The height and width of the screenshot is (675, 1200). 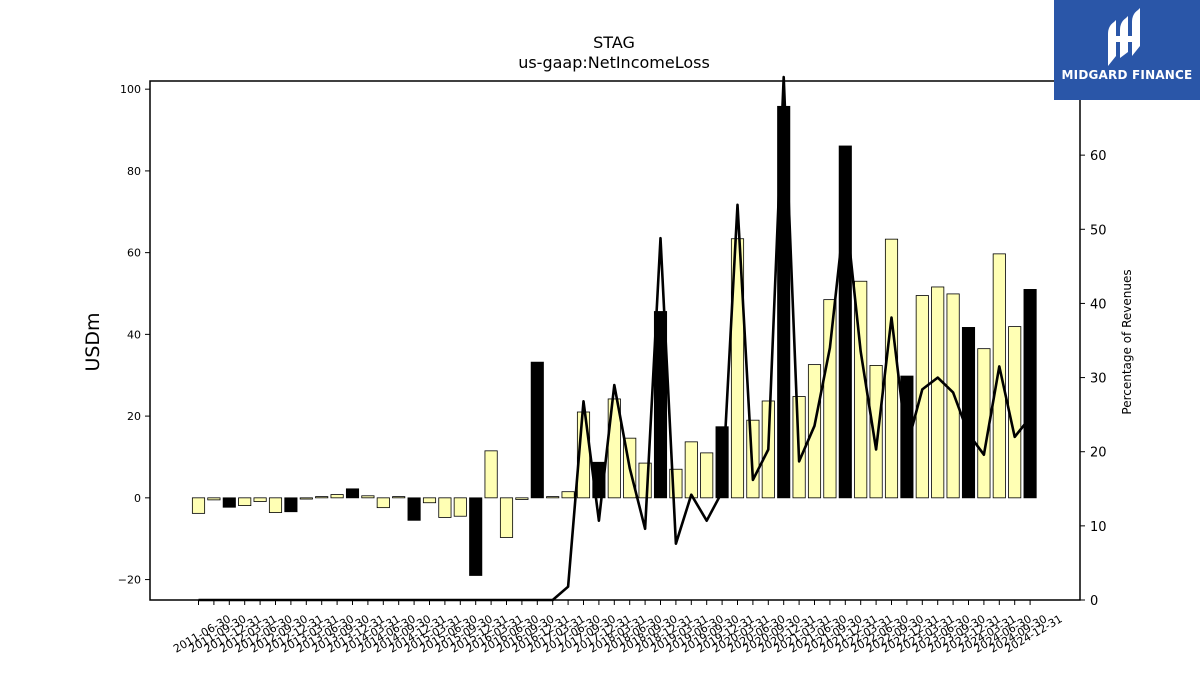 I want to click on y-axis-label: USDm, so click(x=93, y=341).